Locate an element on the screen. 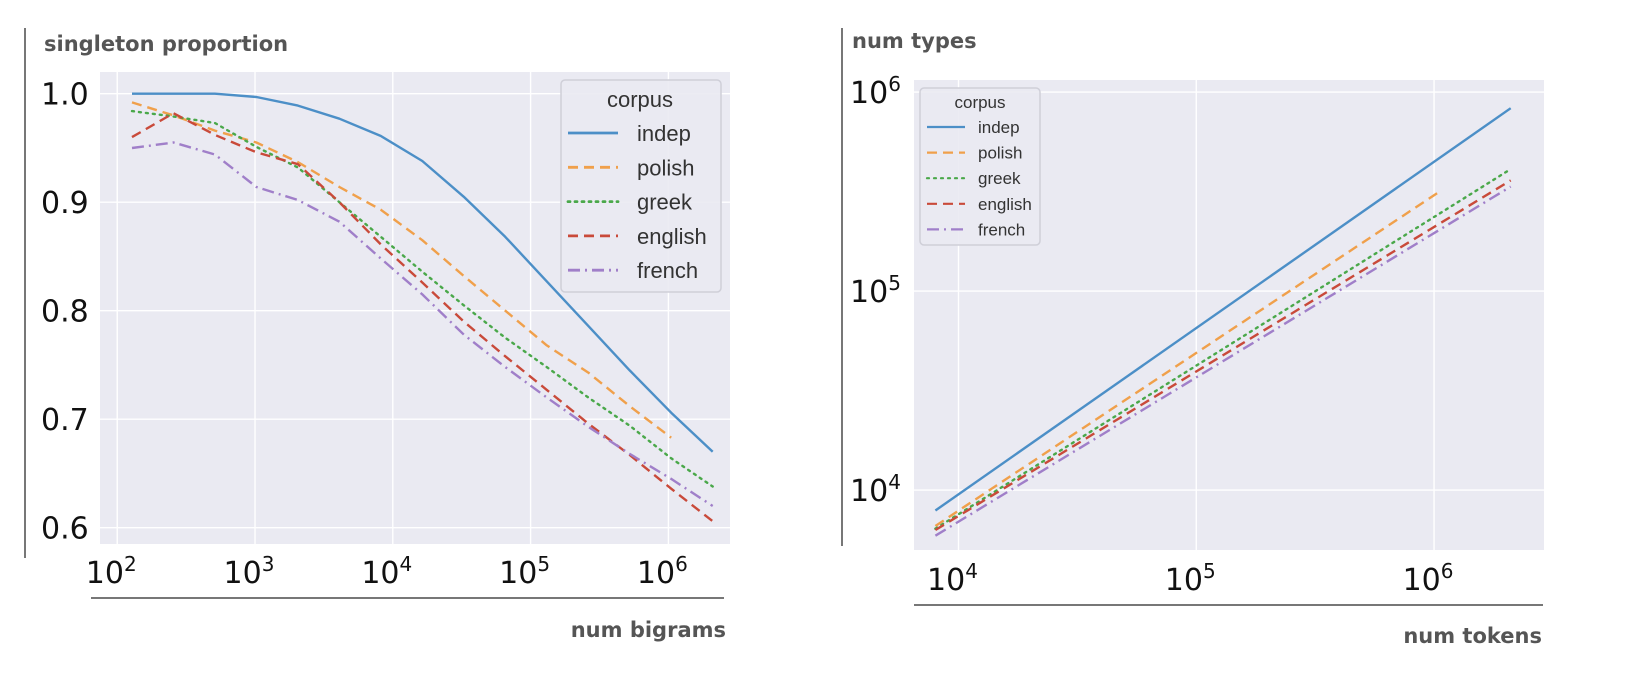 The height and width of the screenshot is (694, 1628). y-tick-label: 10⁴ is located at coordinates (875, 489).